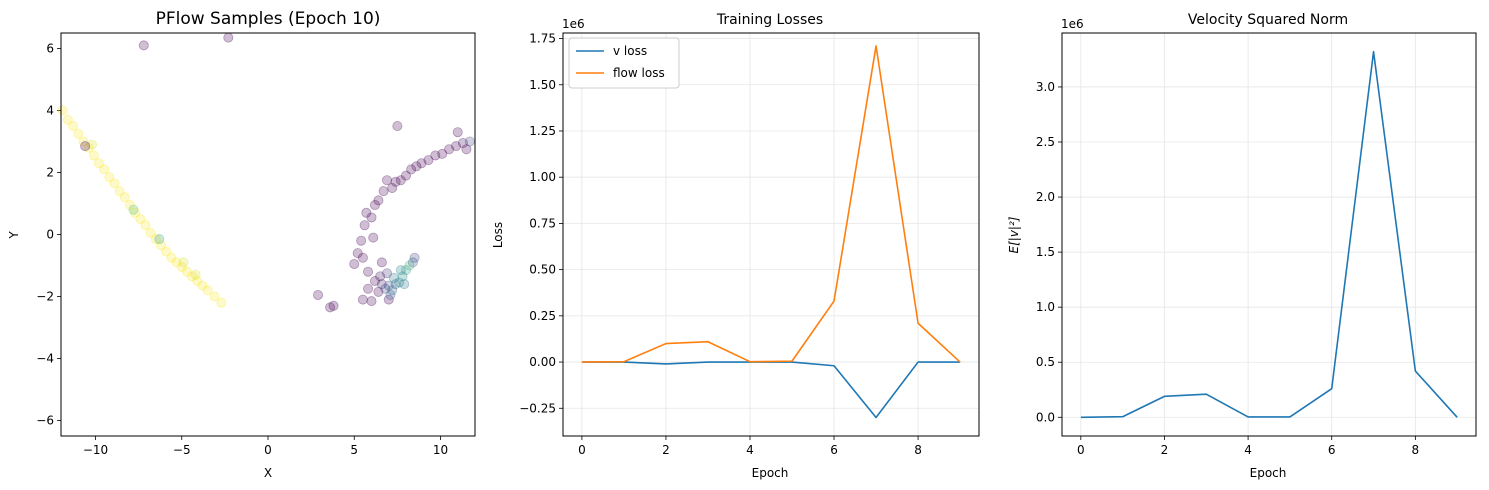 This screenshot has height=490, width=1489. I want to click on y-tick-label: −2, so click(45, 297).